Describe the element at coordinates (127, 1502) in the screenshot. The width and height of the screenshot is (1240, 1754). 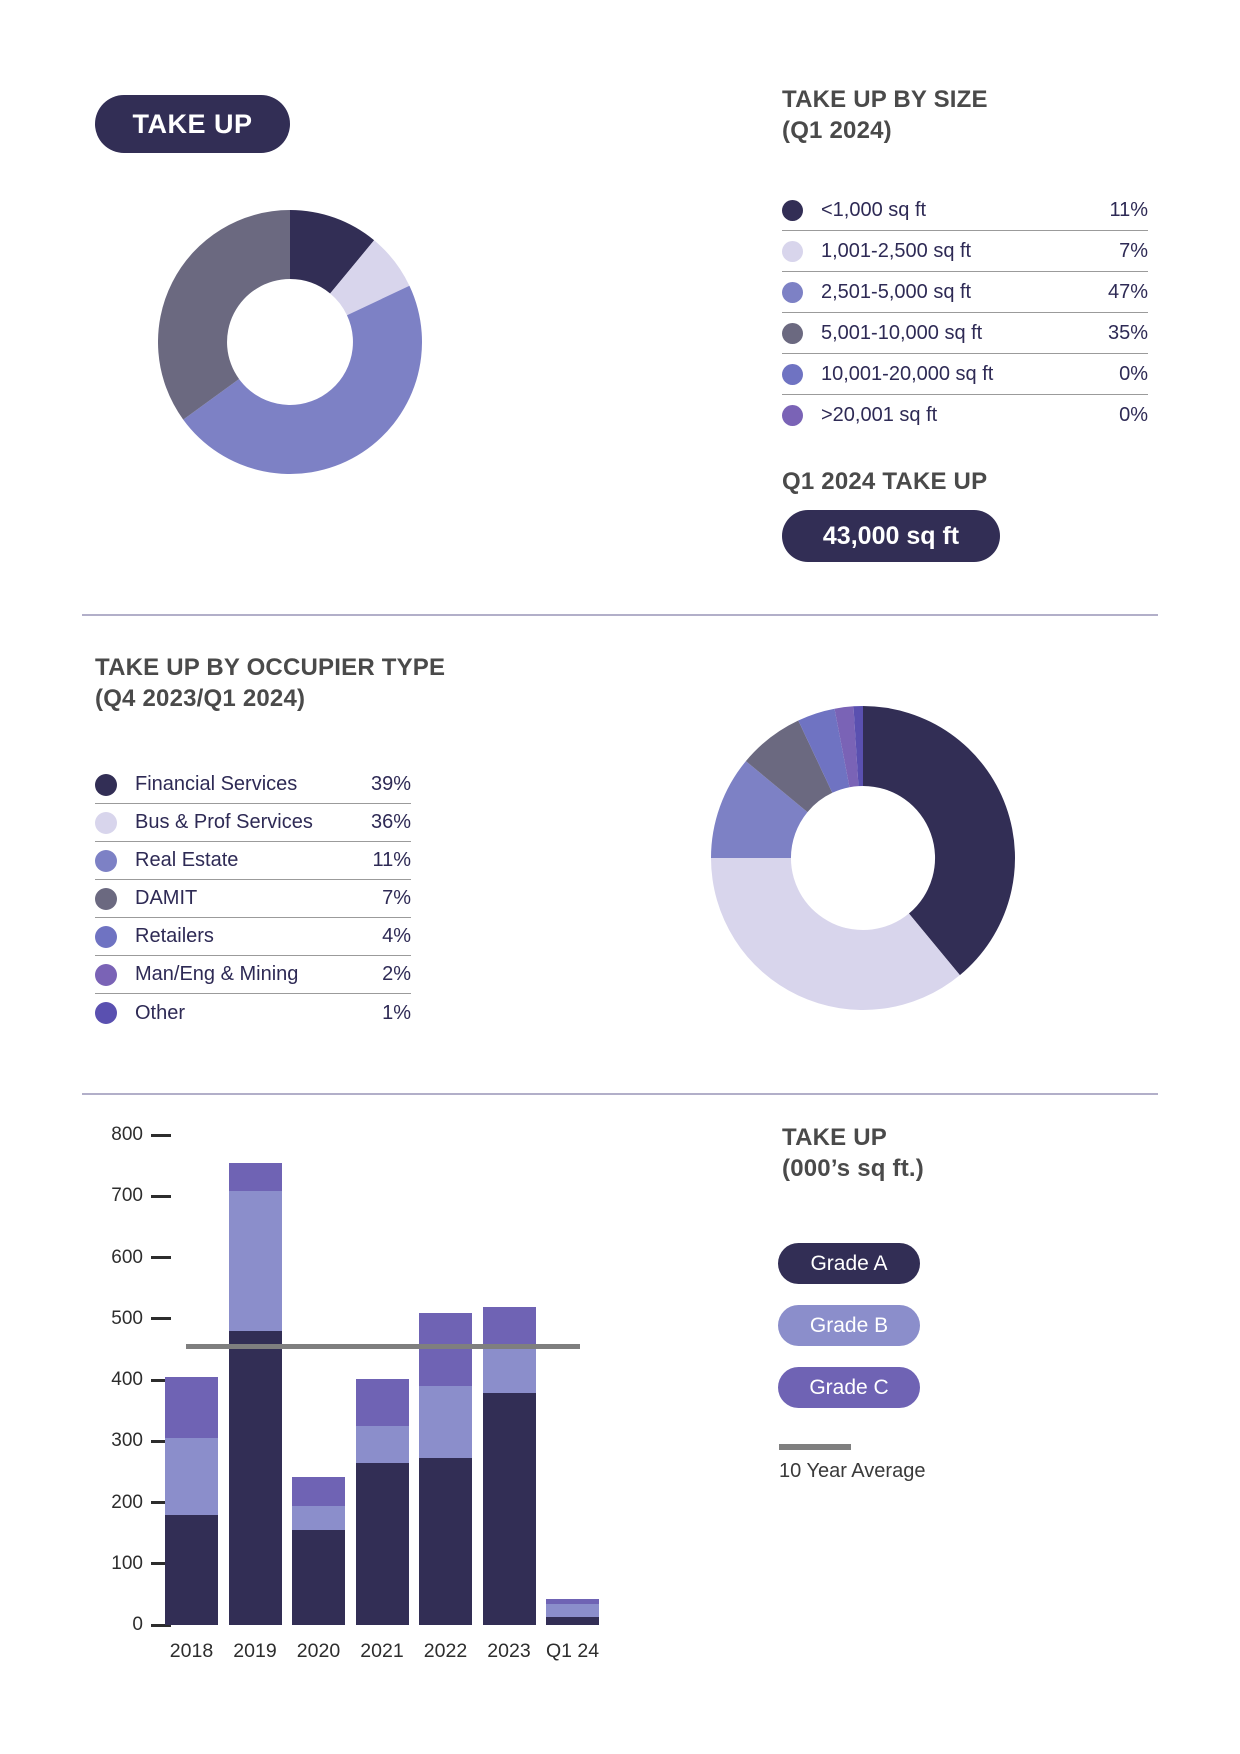
I see `y-axis-tick-label: 200` at that location.